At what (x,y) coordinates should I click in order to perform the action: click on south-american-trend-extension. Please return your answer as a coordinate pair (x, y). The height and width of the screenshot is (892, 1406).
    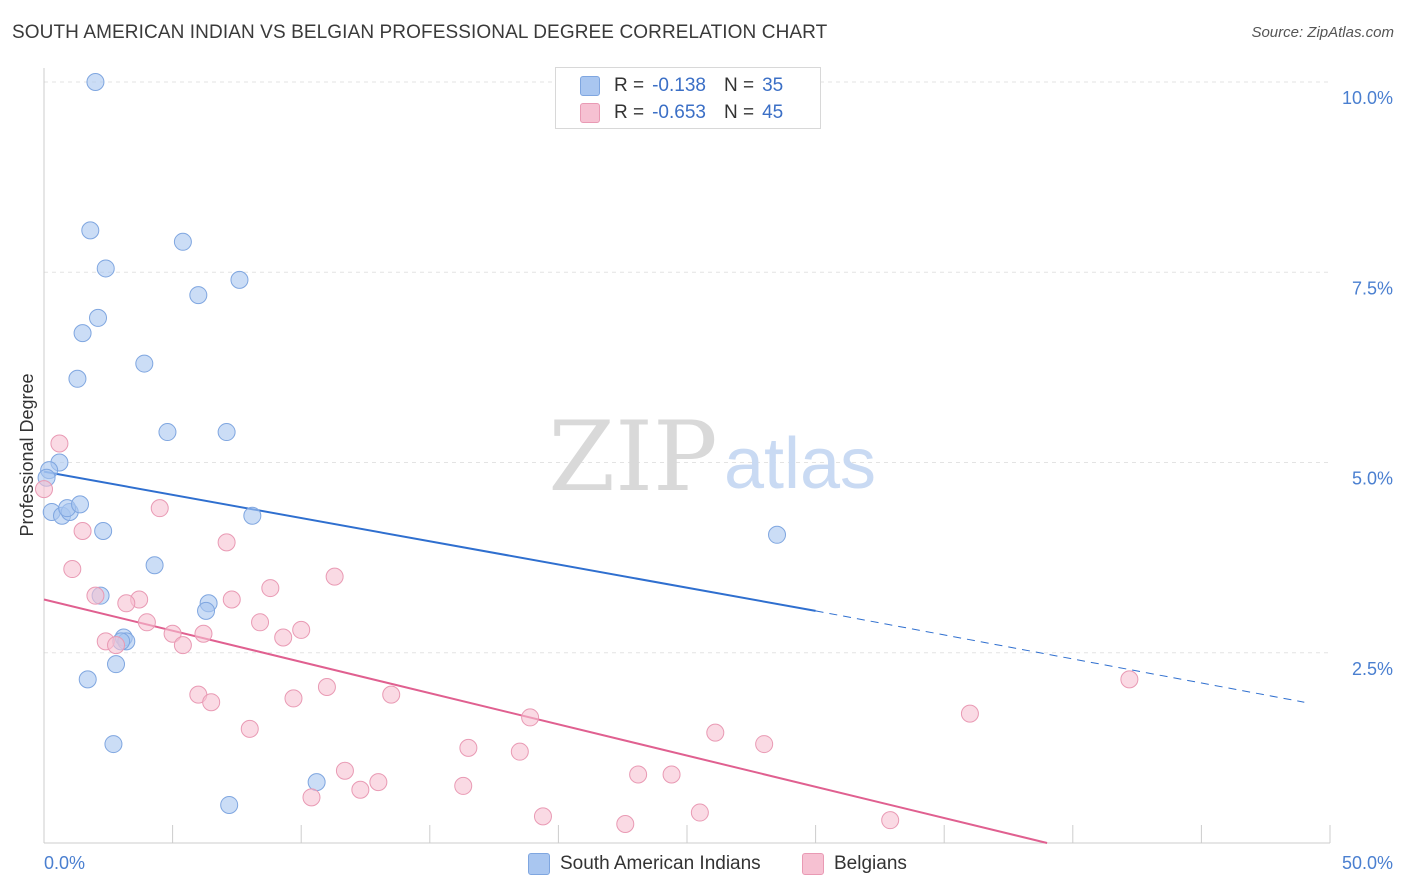
    Looking at the image, I should click on (1060, 656).